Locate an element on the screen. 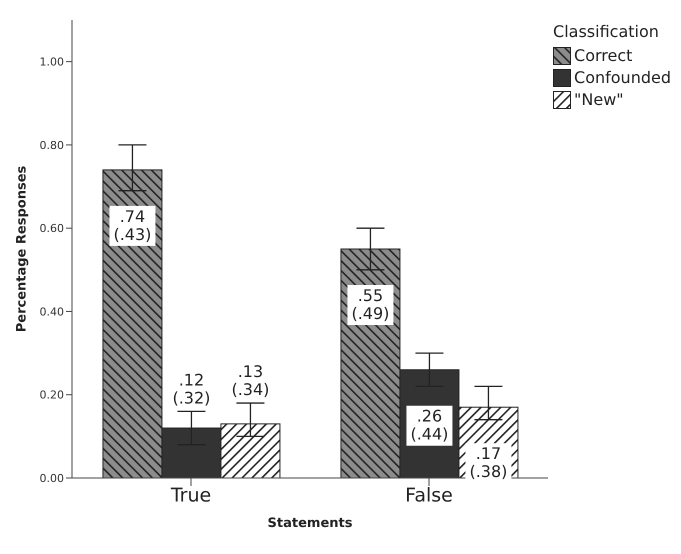  data-label: .17 (.38) is located at coordinates (488, 463).